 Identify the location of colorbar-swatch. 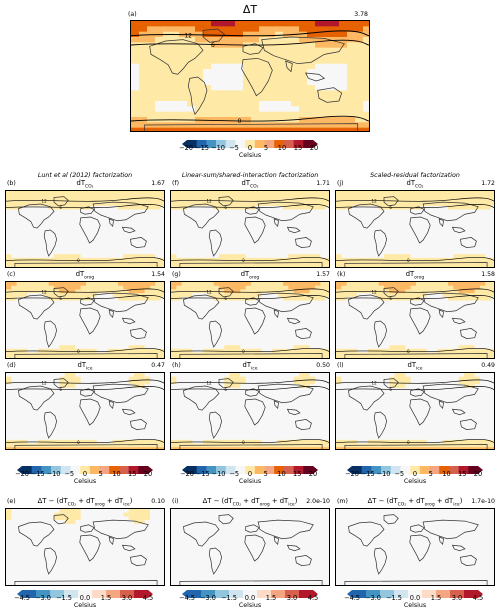
(298, 144).